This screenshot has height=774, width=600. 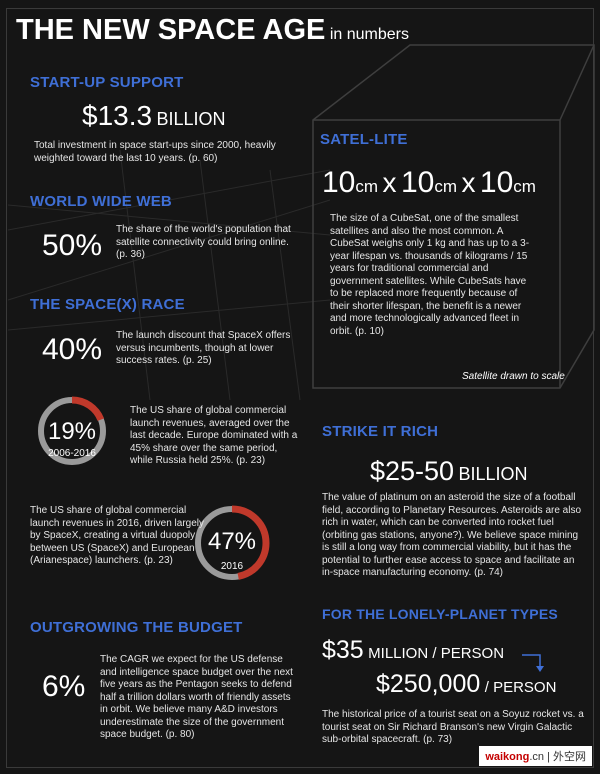 I want to click on ring2-arc, so click(x=232, y=543).